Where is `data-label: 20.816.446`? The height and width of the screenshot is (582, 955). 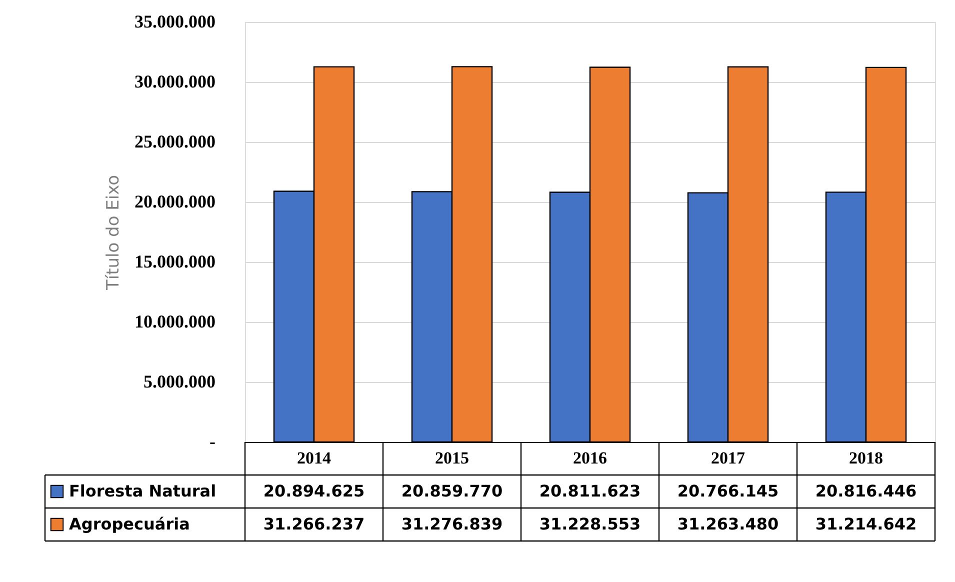
data-label: 20.816.446 is located at coordinates (866, 491).